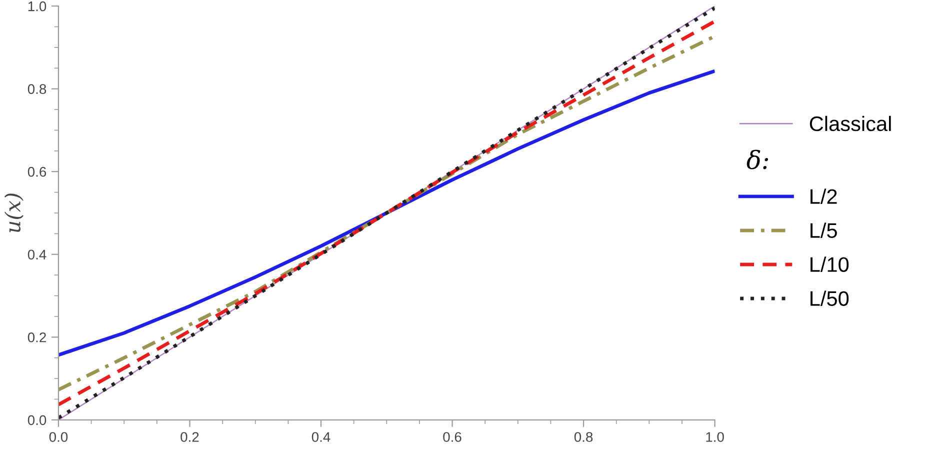  I want to click on legend-title: δ:, so click(757, 160).